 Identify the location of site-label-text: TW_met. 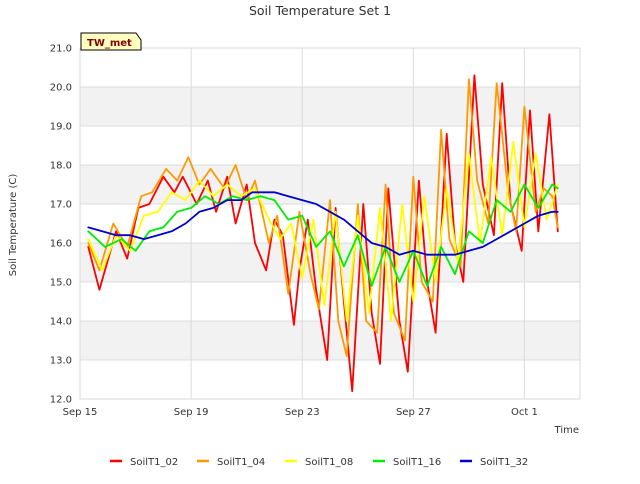
(109, 43).